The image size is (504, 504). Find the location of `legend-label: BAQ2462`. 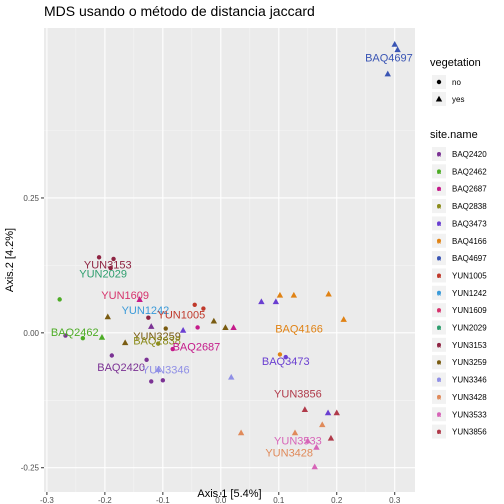

legend-label: BAQ2462 is located at coordinates (469, 171).